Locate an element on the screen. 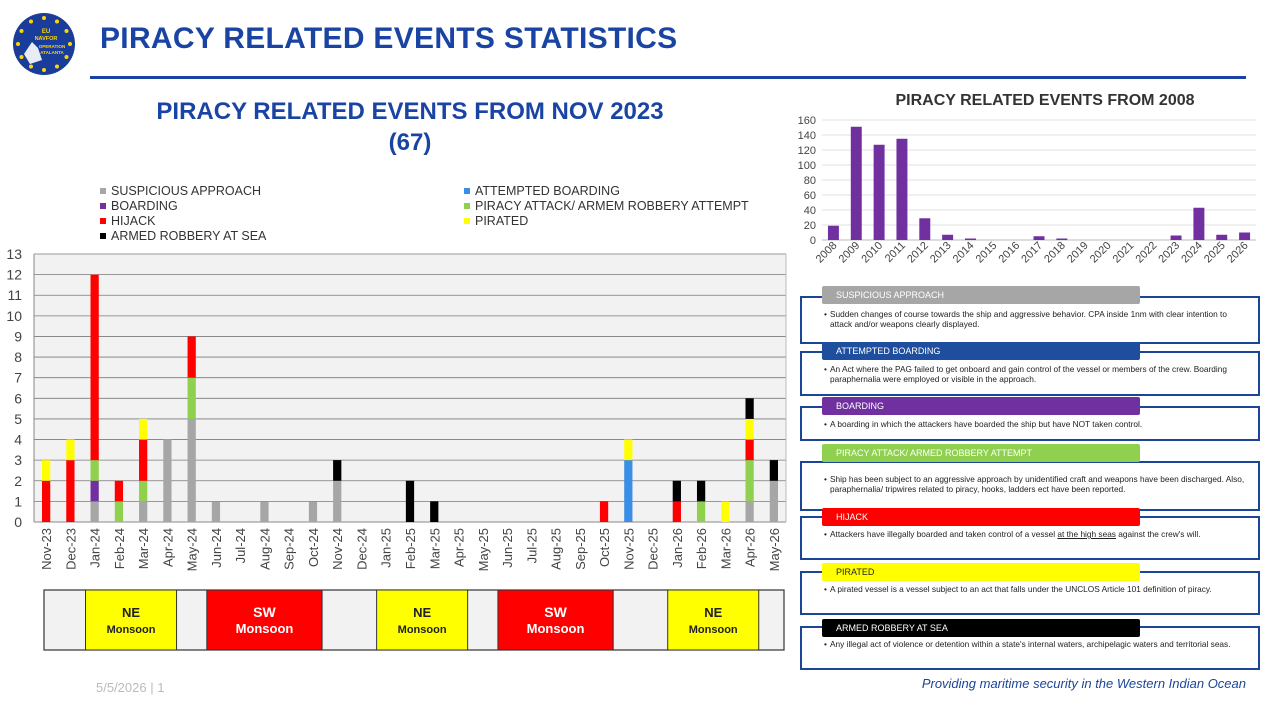 The image size is (1280, 720). x-tick-label: 2020 is located at coordinates (1101, 253).